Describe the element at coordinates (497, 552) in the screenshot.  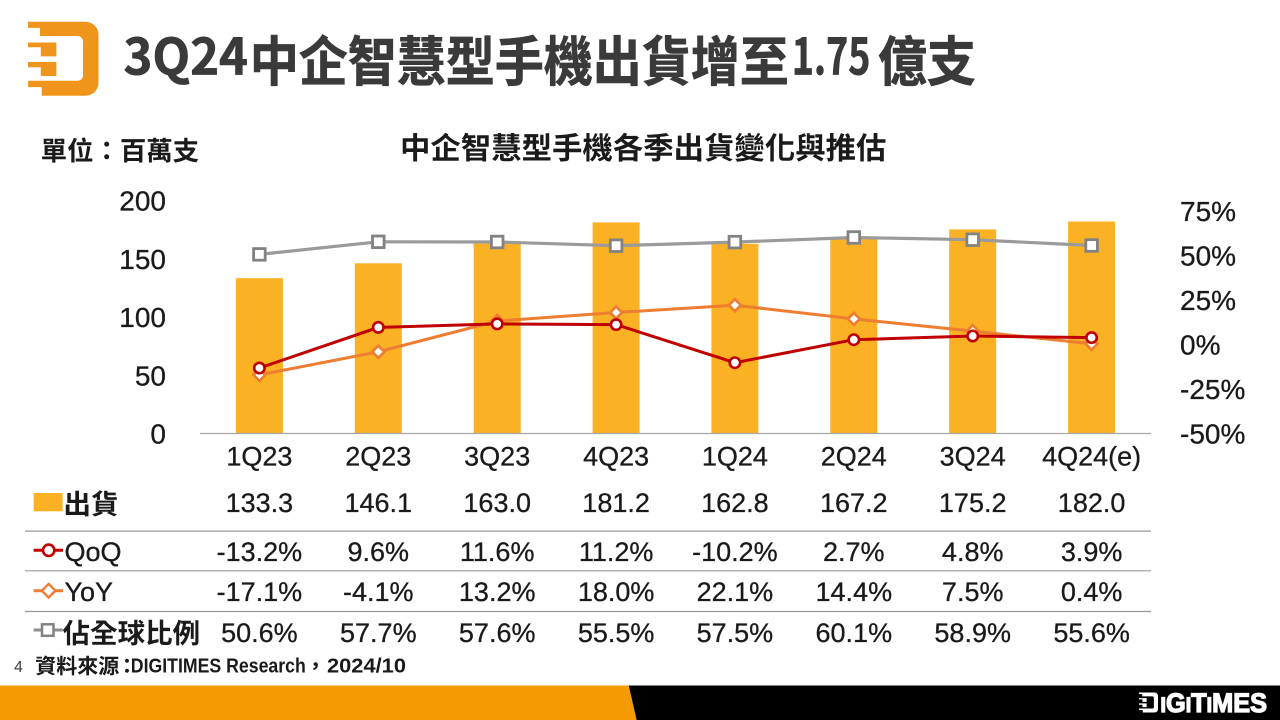
I see `svg-text: 11.6%` at that location.